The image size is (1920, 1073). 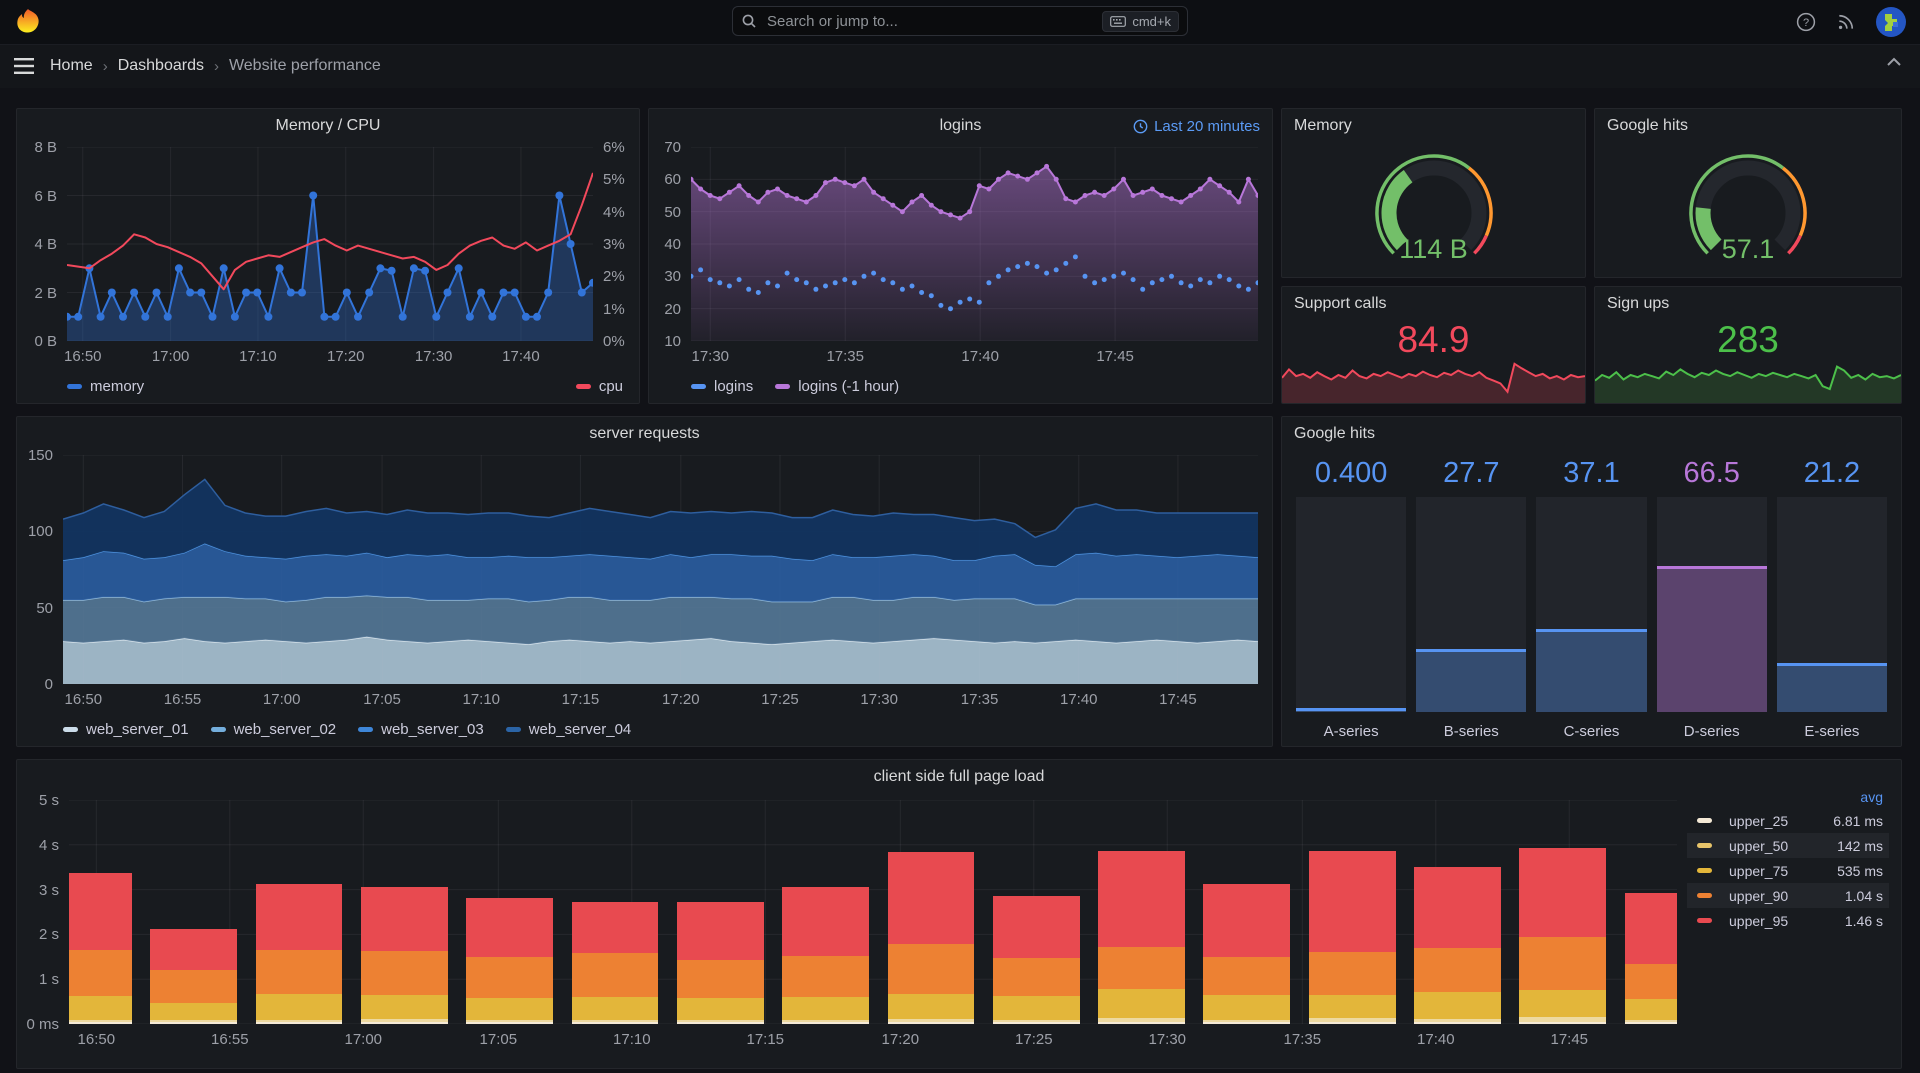 I want to click on bar-gauge-label: D-series, so click(x=1711, y=731).